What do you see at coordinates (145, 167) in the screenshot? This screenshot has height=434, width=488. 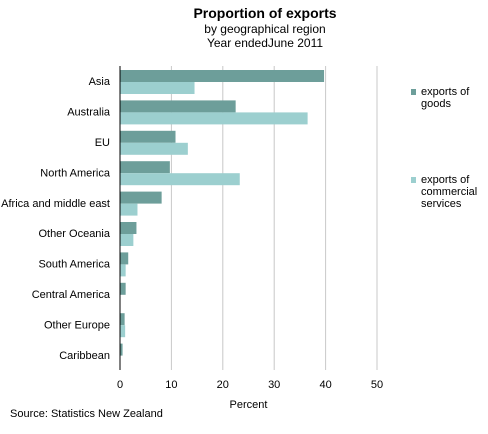 I see `bar-goods-north-america` at bounding box center [145, 167].